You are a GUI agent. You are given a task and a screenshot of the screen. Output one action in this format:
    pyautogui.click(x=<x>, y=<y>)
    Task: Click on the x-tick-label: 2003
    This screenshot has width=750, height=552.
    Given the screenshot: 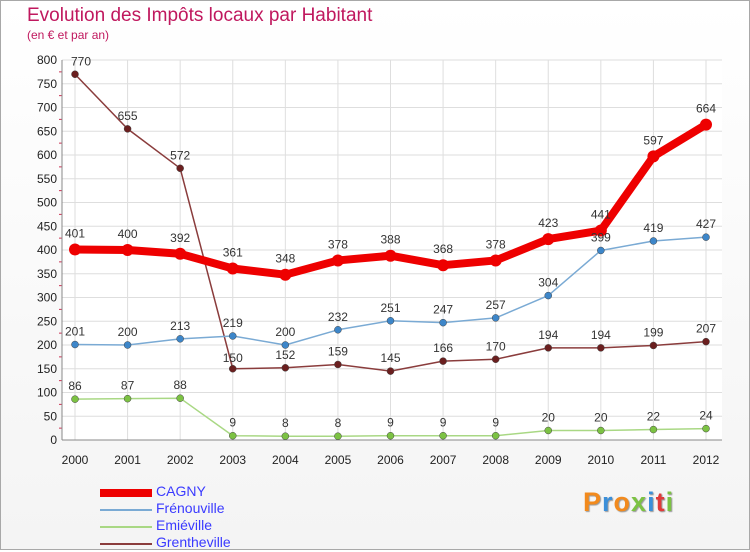 What is the action you would take?
    pyautogui.click(x=232, y=460)
    